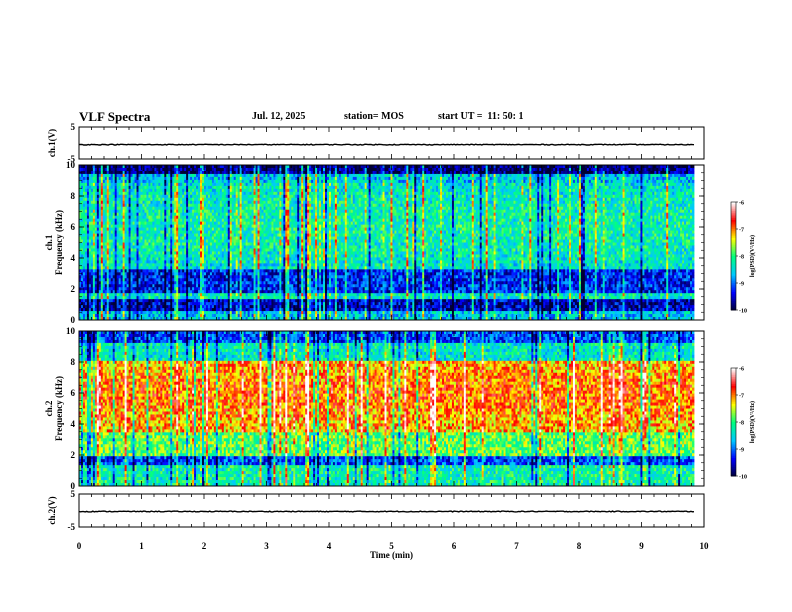  I want to click on y-tick-label: -5, so click(72, 527).